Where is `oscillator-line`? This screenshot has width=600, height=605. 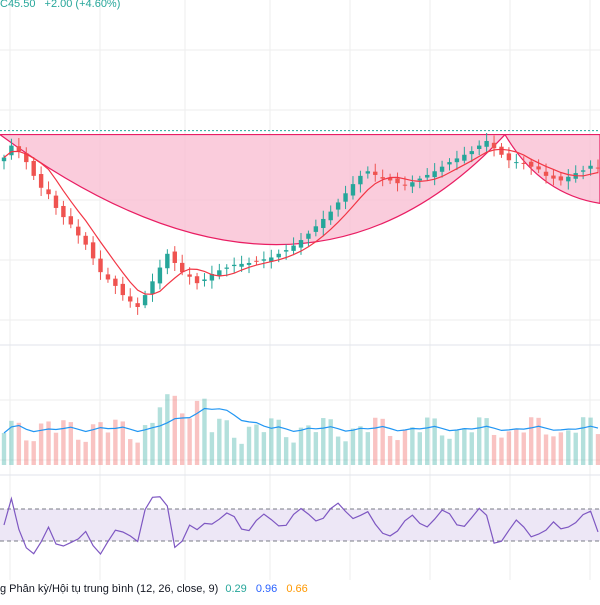 oscillator-line is located at coordinates (301, 526).